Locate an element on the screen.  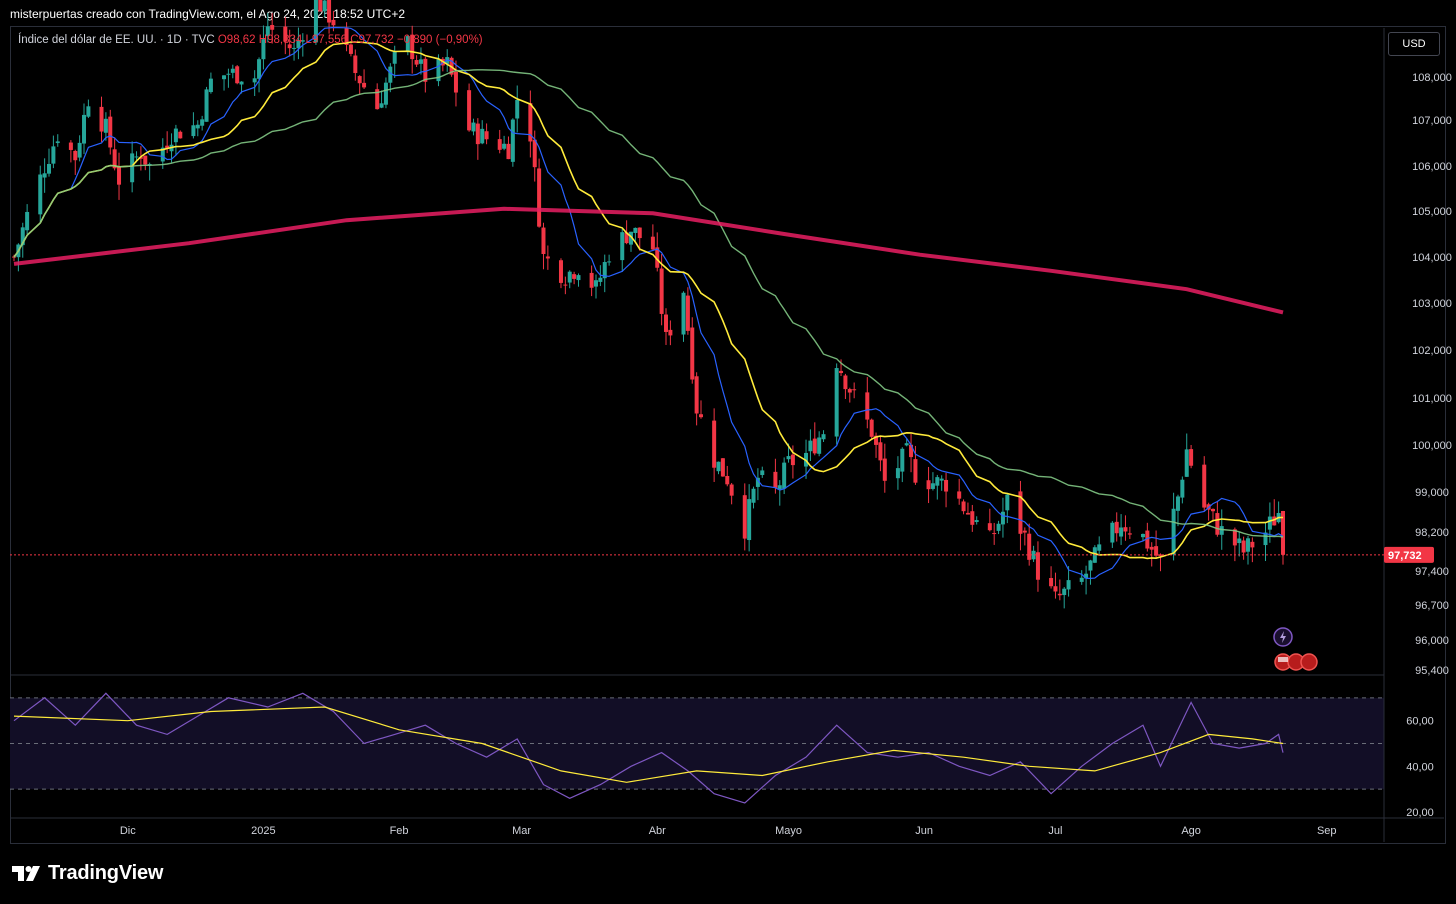
tradingview-logo: TradingView is located at coordinates (87, 873).